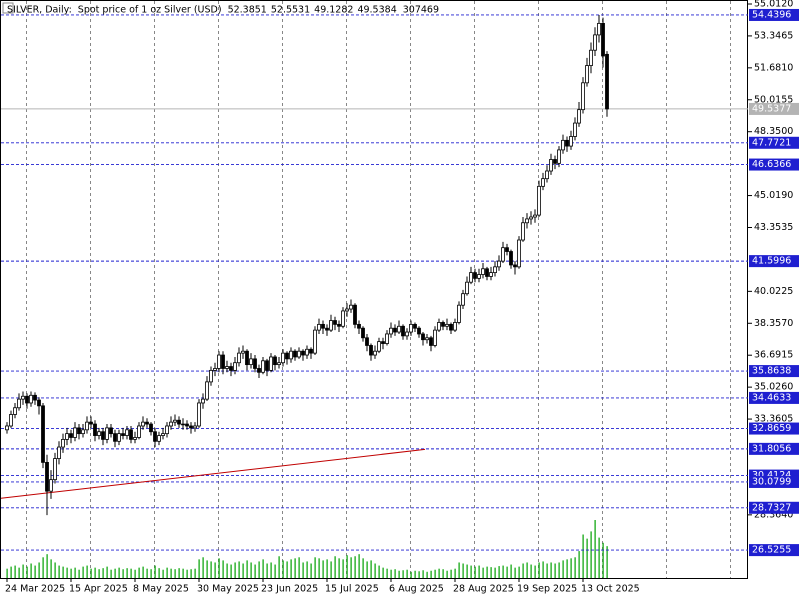 The height and width of the screenshot is (600, 800). I want to click on level-label: 54.4396, so click(771, 14).